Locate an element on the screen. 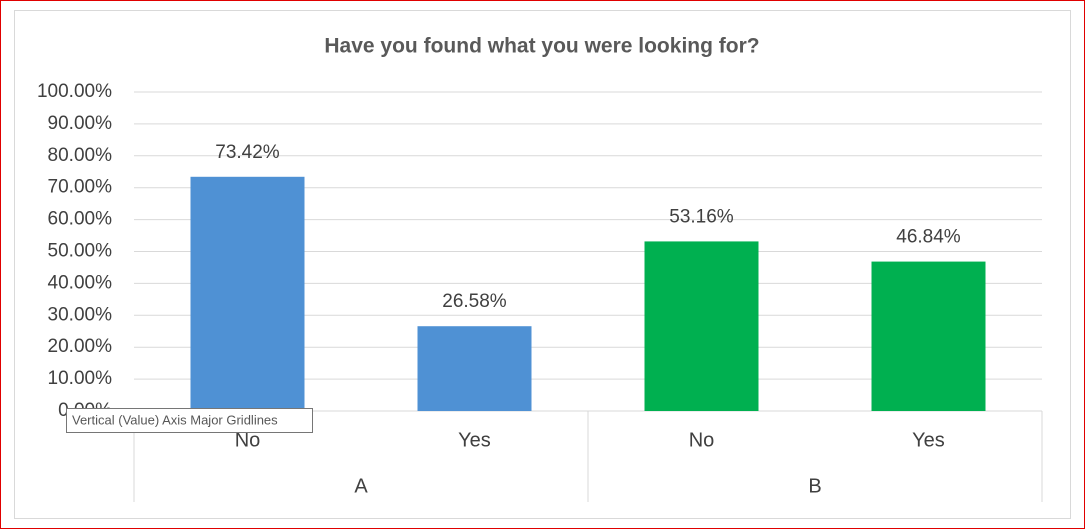 The width and height of the screenshot is (1085, 529). y-tick-label: 10.00% is located at coordinates (80, 378).